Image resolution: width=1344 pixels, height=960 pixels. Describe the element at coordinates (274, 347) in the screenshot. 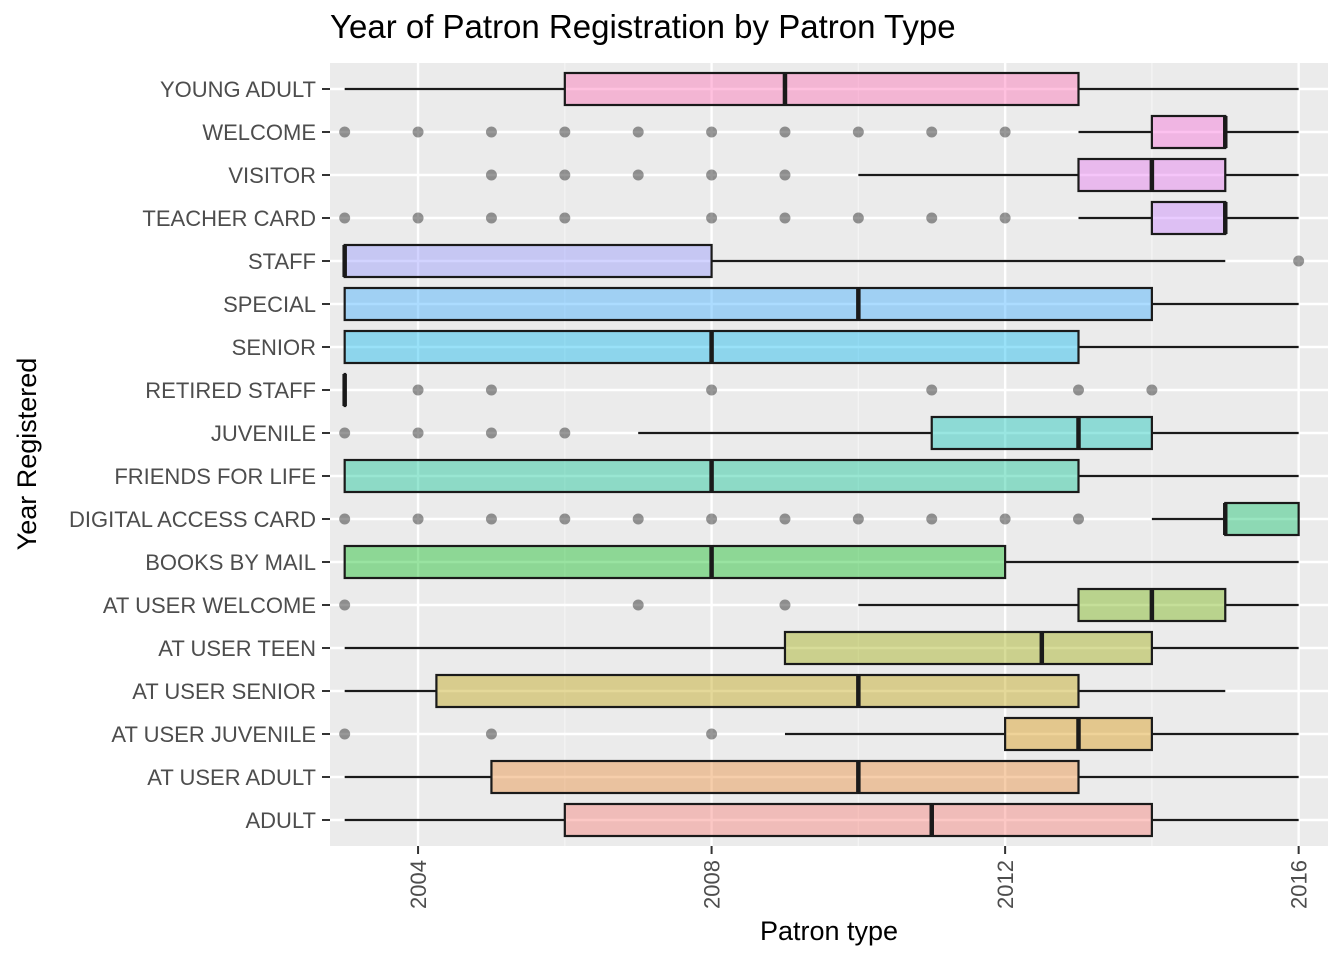

I see `y-tick-label: SENIOR` at that location.